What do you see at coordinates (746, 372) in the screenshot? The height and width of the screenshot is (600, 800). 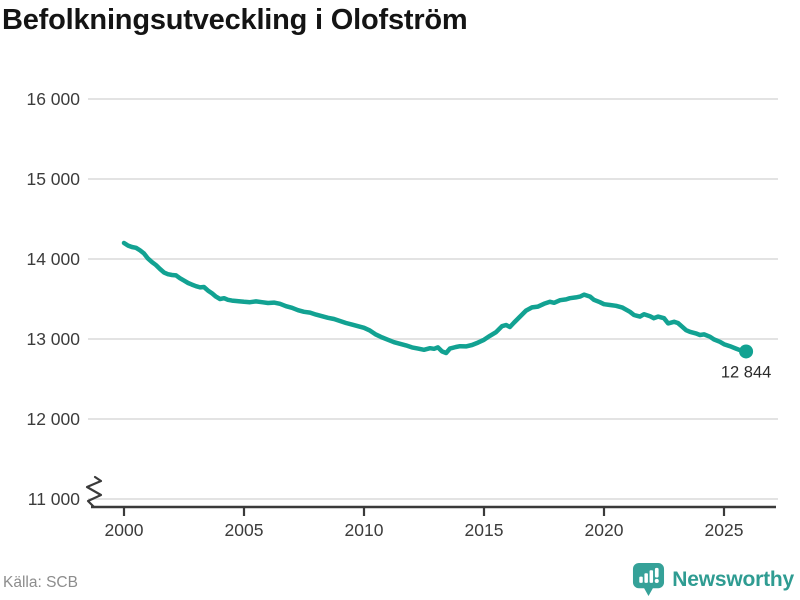 I see `end-value-label: 12 844` at bounding box center [746, 372].